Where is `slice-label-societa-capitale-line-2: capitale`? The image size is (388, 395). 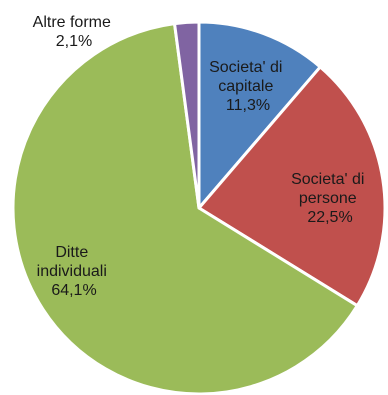
slice-label-societa-capitale-line-2: capitale is located at coordinates (245, 86).